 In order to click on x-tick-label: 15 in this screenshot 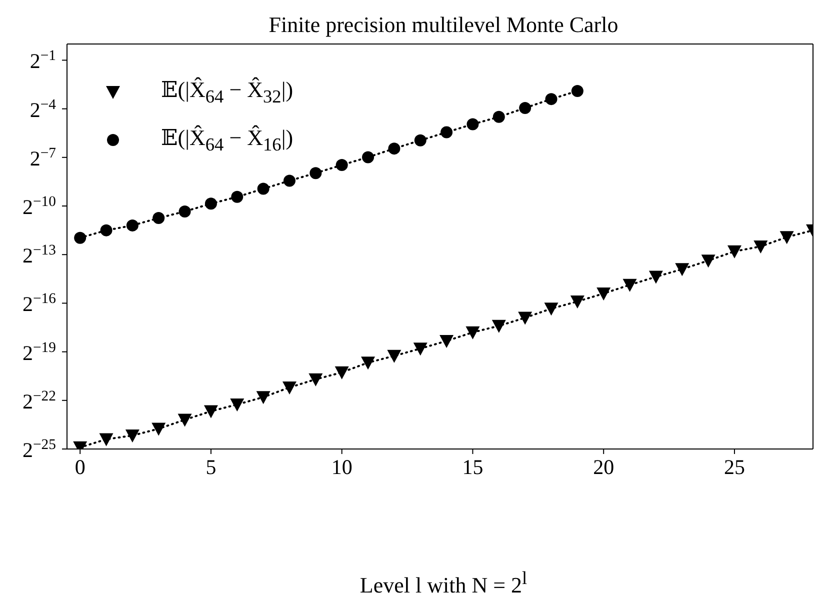, I will do `click(473, 467)`.